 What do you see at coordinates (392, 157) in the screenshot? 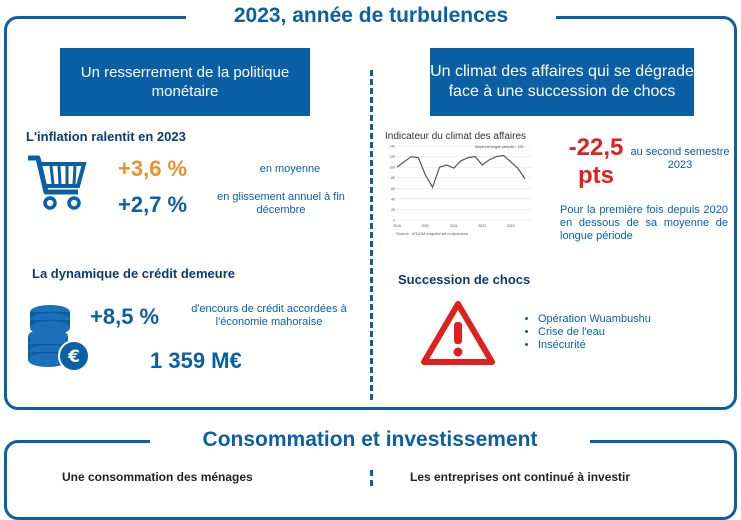
I see `y-tick-label: 120` at bounding box center [392, 157].